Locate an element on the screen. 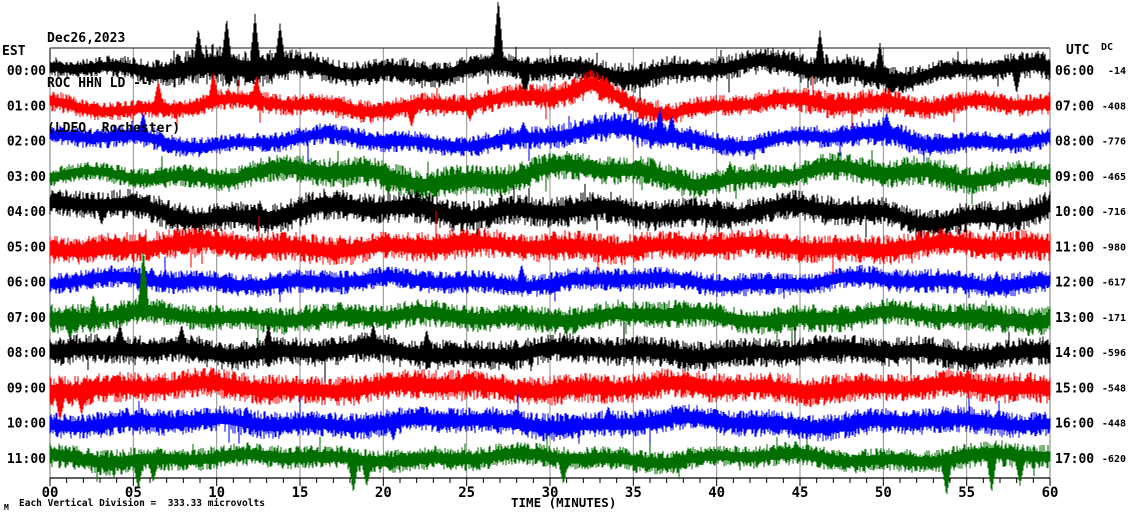 This screenshot has width=1130, height=519. x-tick-label: 20 is located at coordinates (383, 493).